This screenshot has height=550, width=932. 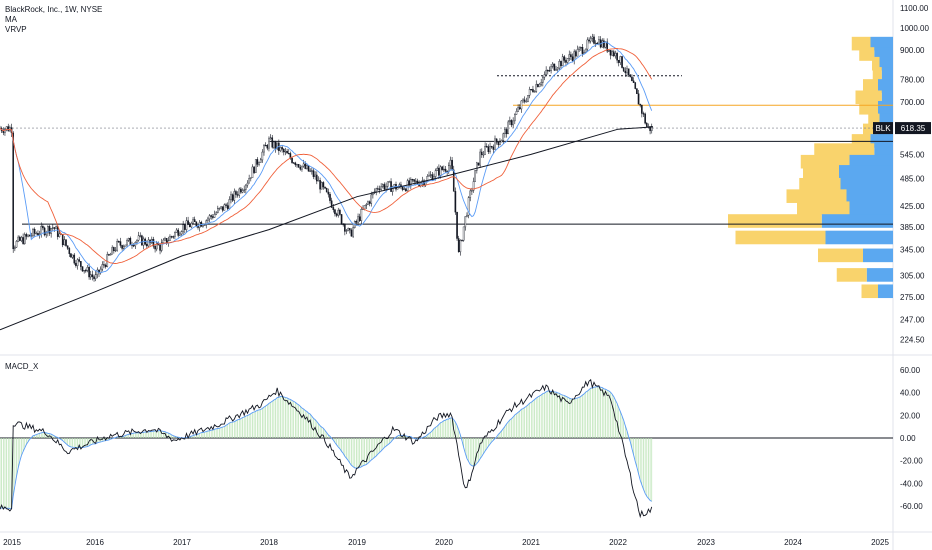 What do you see at coordinates (22, 366) in the screenshot?
I see `macd-label: MACD_X` at bounding box center [22, 366].